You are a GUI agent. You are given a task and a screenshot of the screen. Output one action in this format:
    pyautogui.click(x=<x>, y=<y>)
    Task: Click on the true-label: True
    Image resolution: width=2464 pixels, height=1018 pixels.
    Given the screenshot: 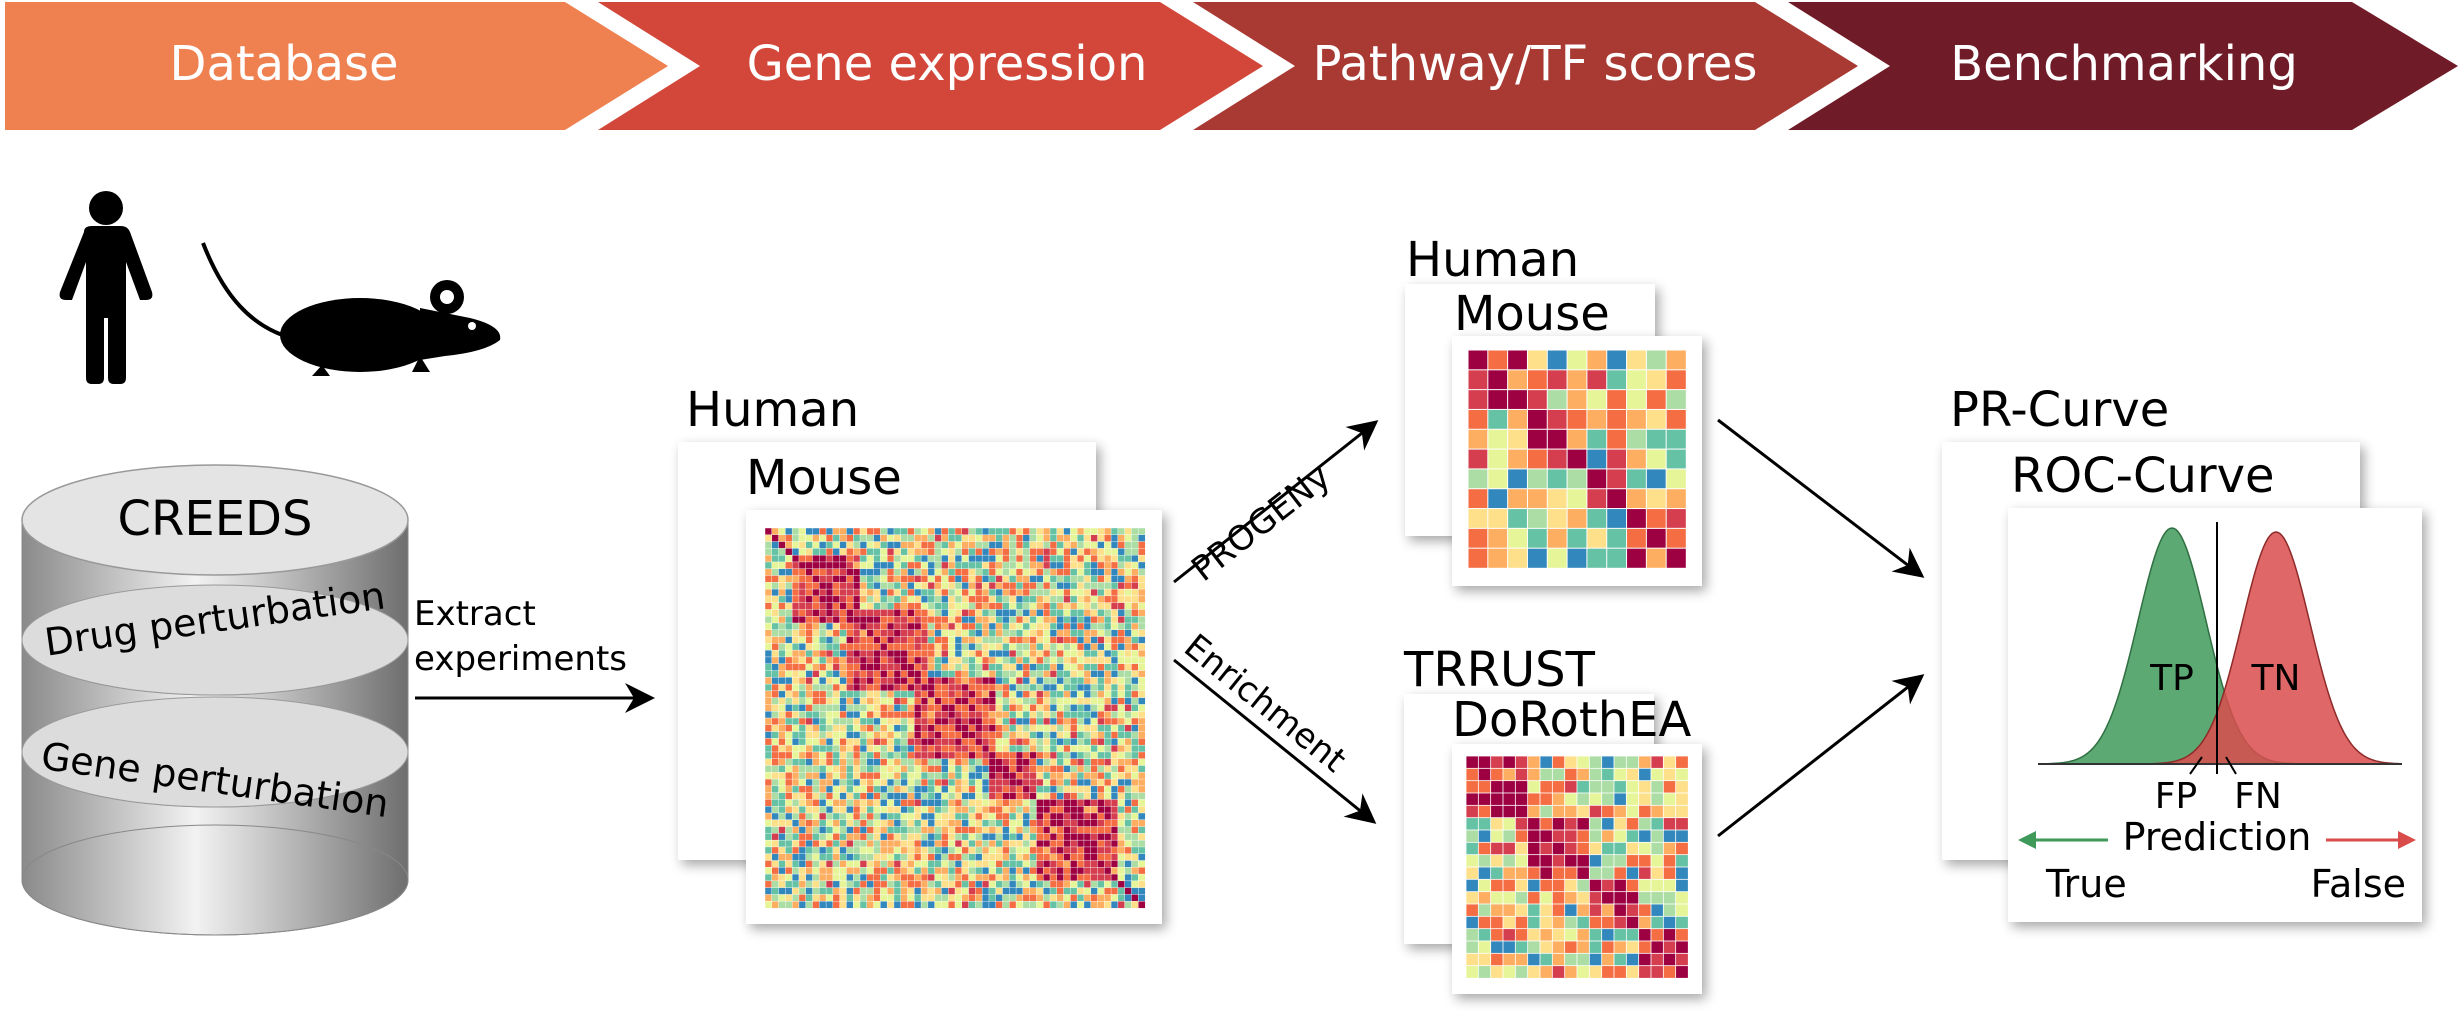 What is the action you would take?
    pyautogui.click(x=2086, y=884)
    